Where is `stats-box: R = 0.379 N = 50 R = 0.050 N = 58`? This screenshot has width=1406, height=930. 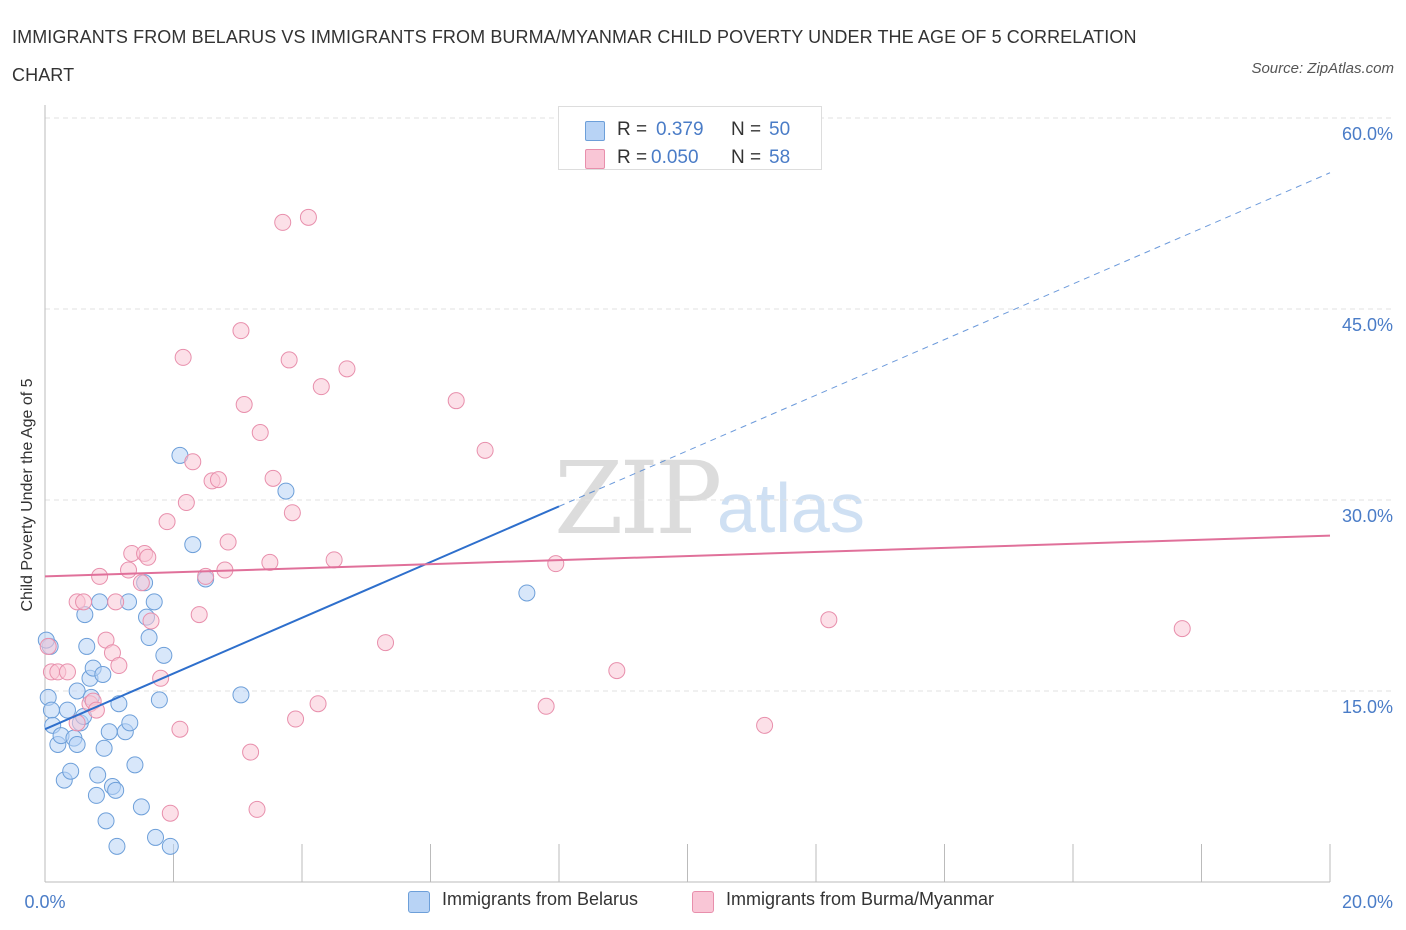
stats-box: R = 0.379 N = 50 R = 0.050 N = 58 is located at coordinates (690, 138).